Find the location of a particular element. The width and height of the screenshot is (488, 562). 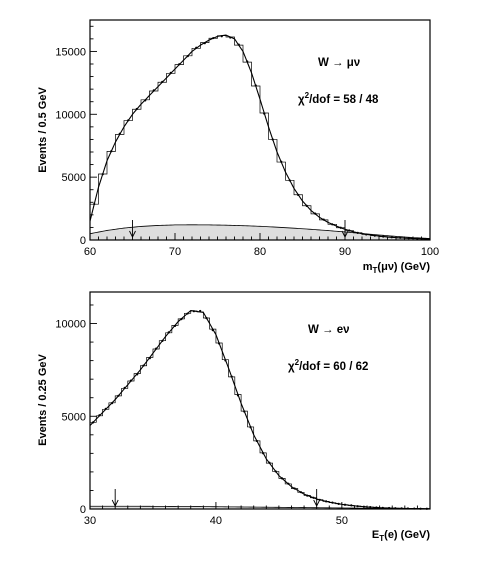

chi2-label-et: χ2/dof = 60 / 62 is located at coordinates (328, 365).